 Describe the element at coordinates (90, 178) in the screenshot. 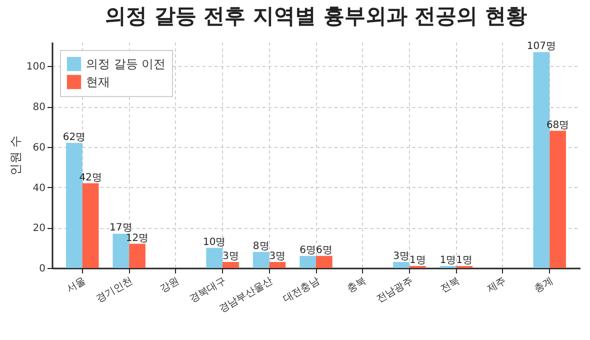

I see `data-label: 42명` at that location.